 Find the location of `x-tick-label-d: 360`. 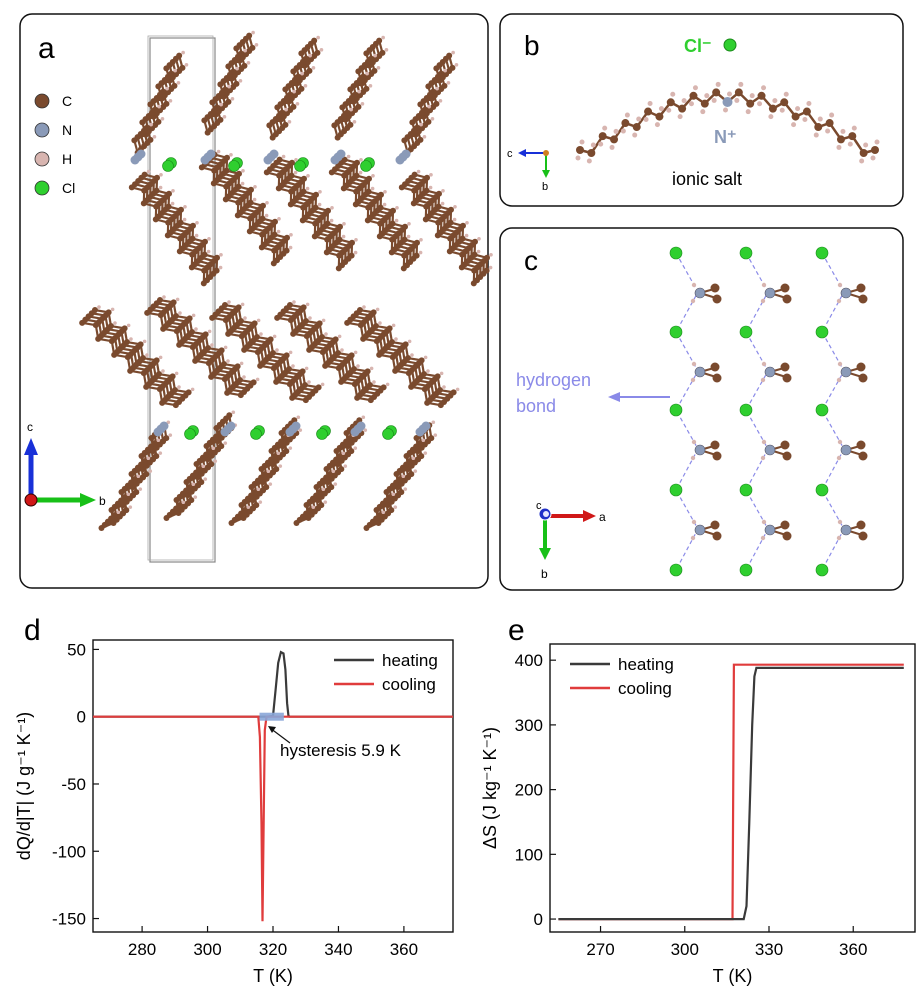

x-tick-label-d: 360 is located at coordinates (404, 949).